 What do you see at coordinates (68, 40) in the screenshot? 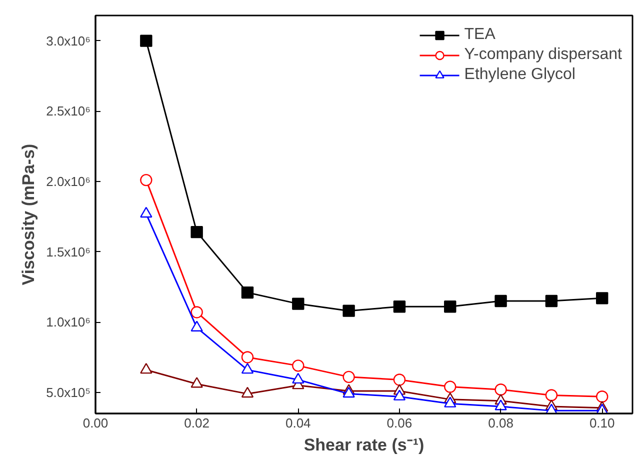
I see `y-tick-label: 3.0x10⁶` at bounding box center [68, 40].